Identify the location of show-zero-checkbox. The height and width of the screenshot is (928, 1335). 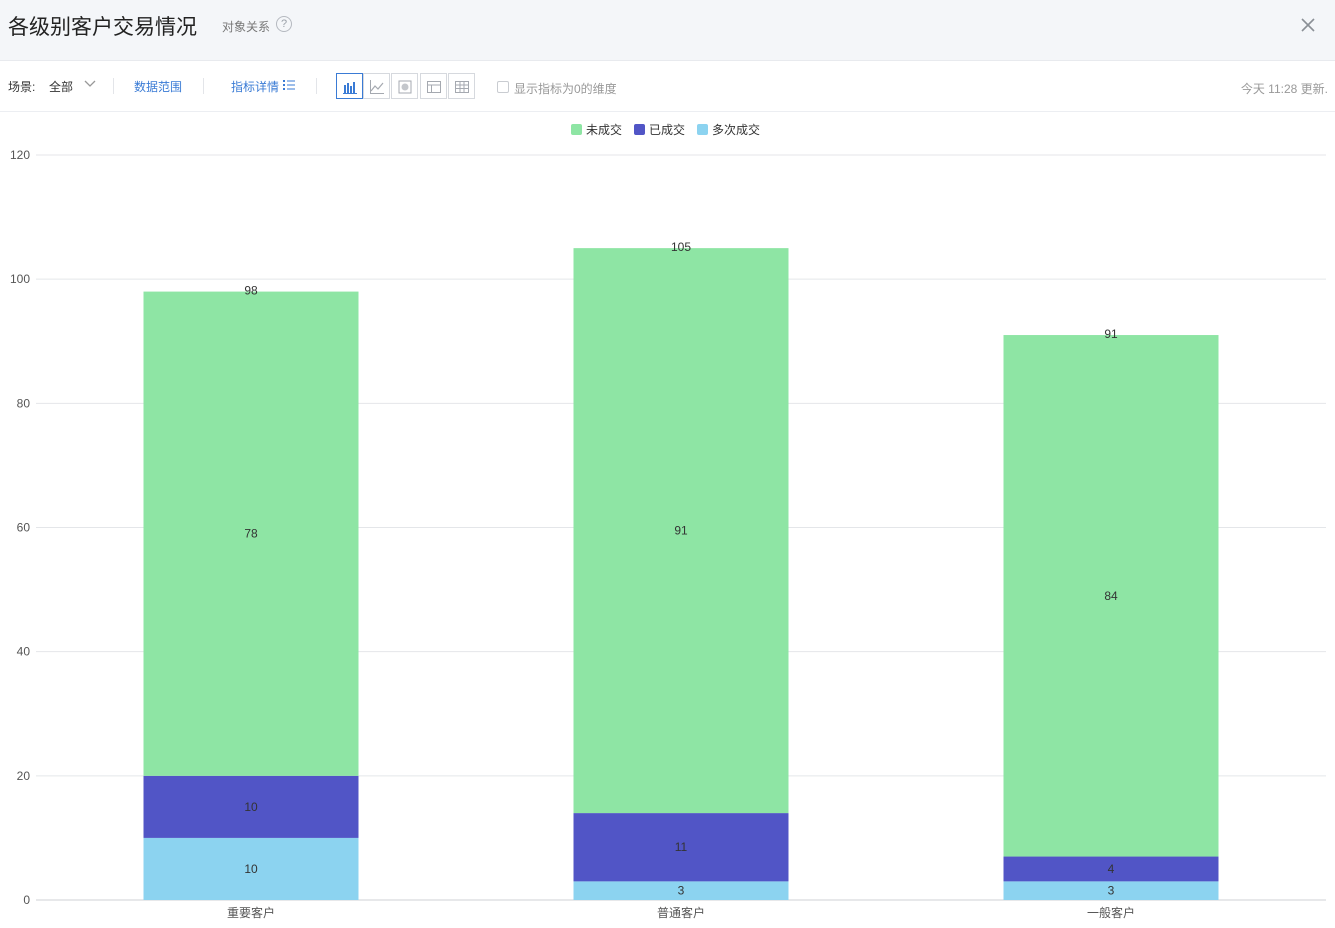
(503, 87).